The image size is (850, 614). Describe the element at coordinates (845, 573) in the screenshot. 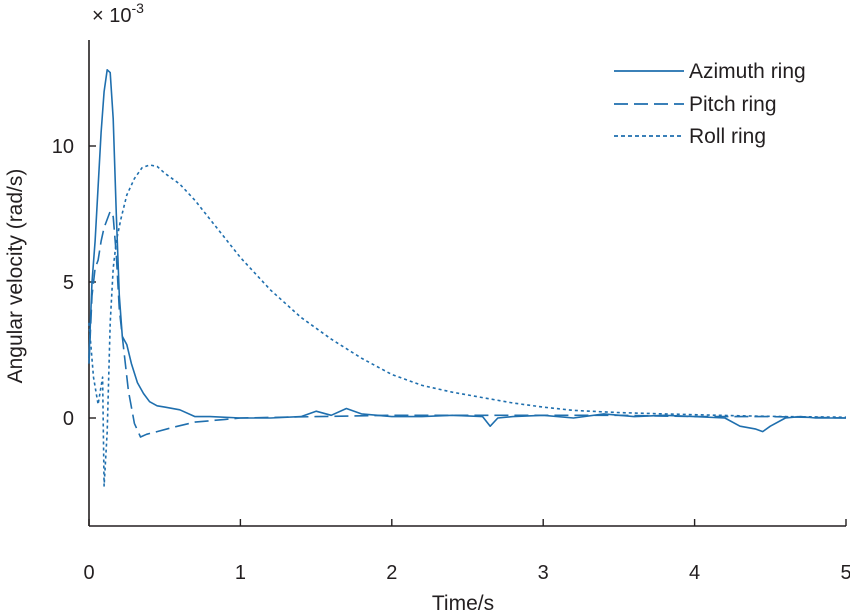

I see `x-tick-label: 5` at that location.